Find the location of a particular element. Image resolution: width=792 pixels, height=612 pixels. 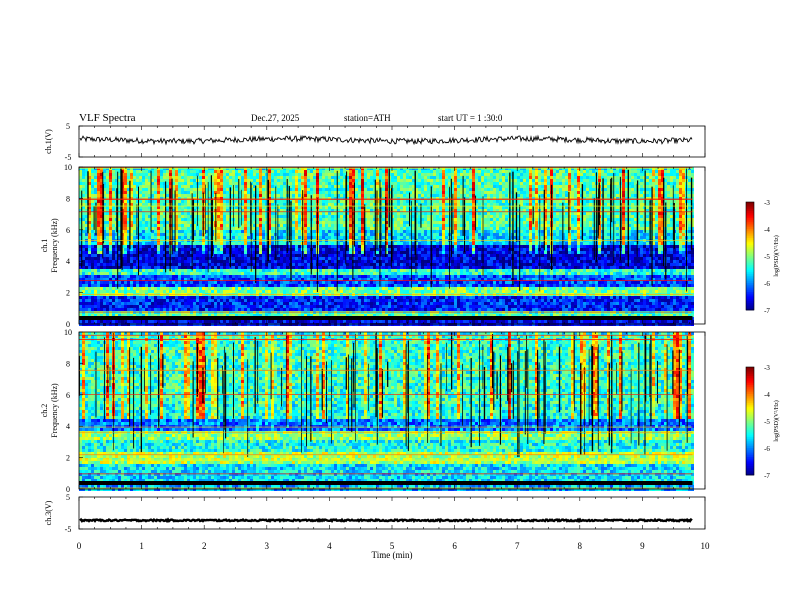

ch1-waveform-trace is located at coordinates (386, 140).